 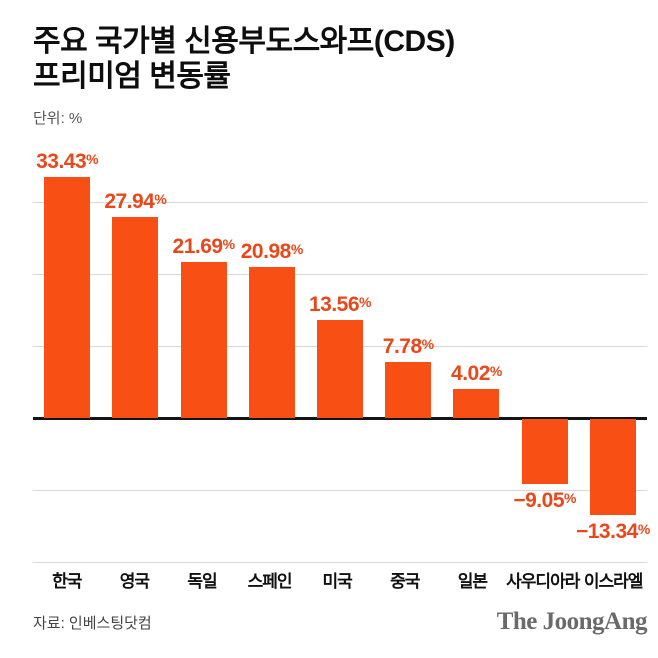 I want to click on category-label-이스라엘: 이스라엘, so click(x=613, y=581).